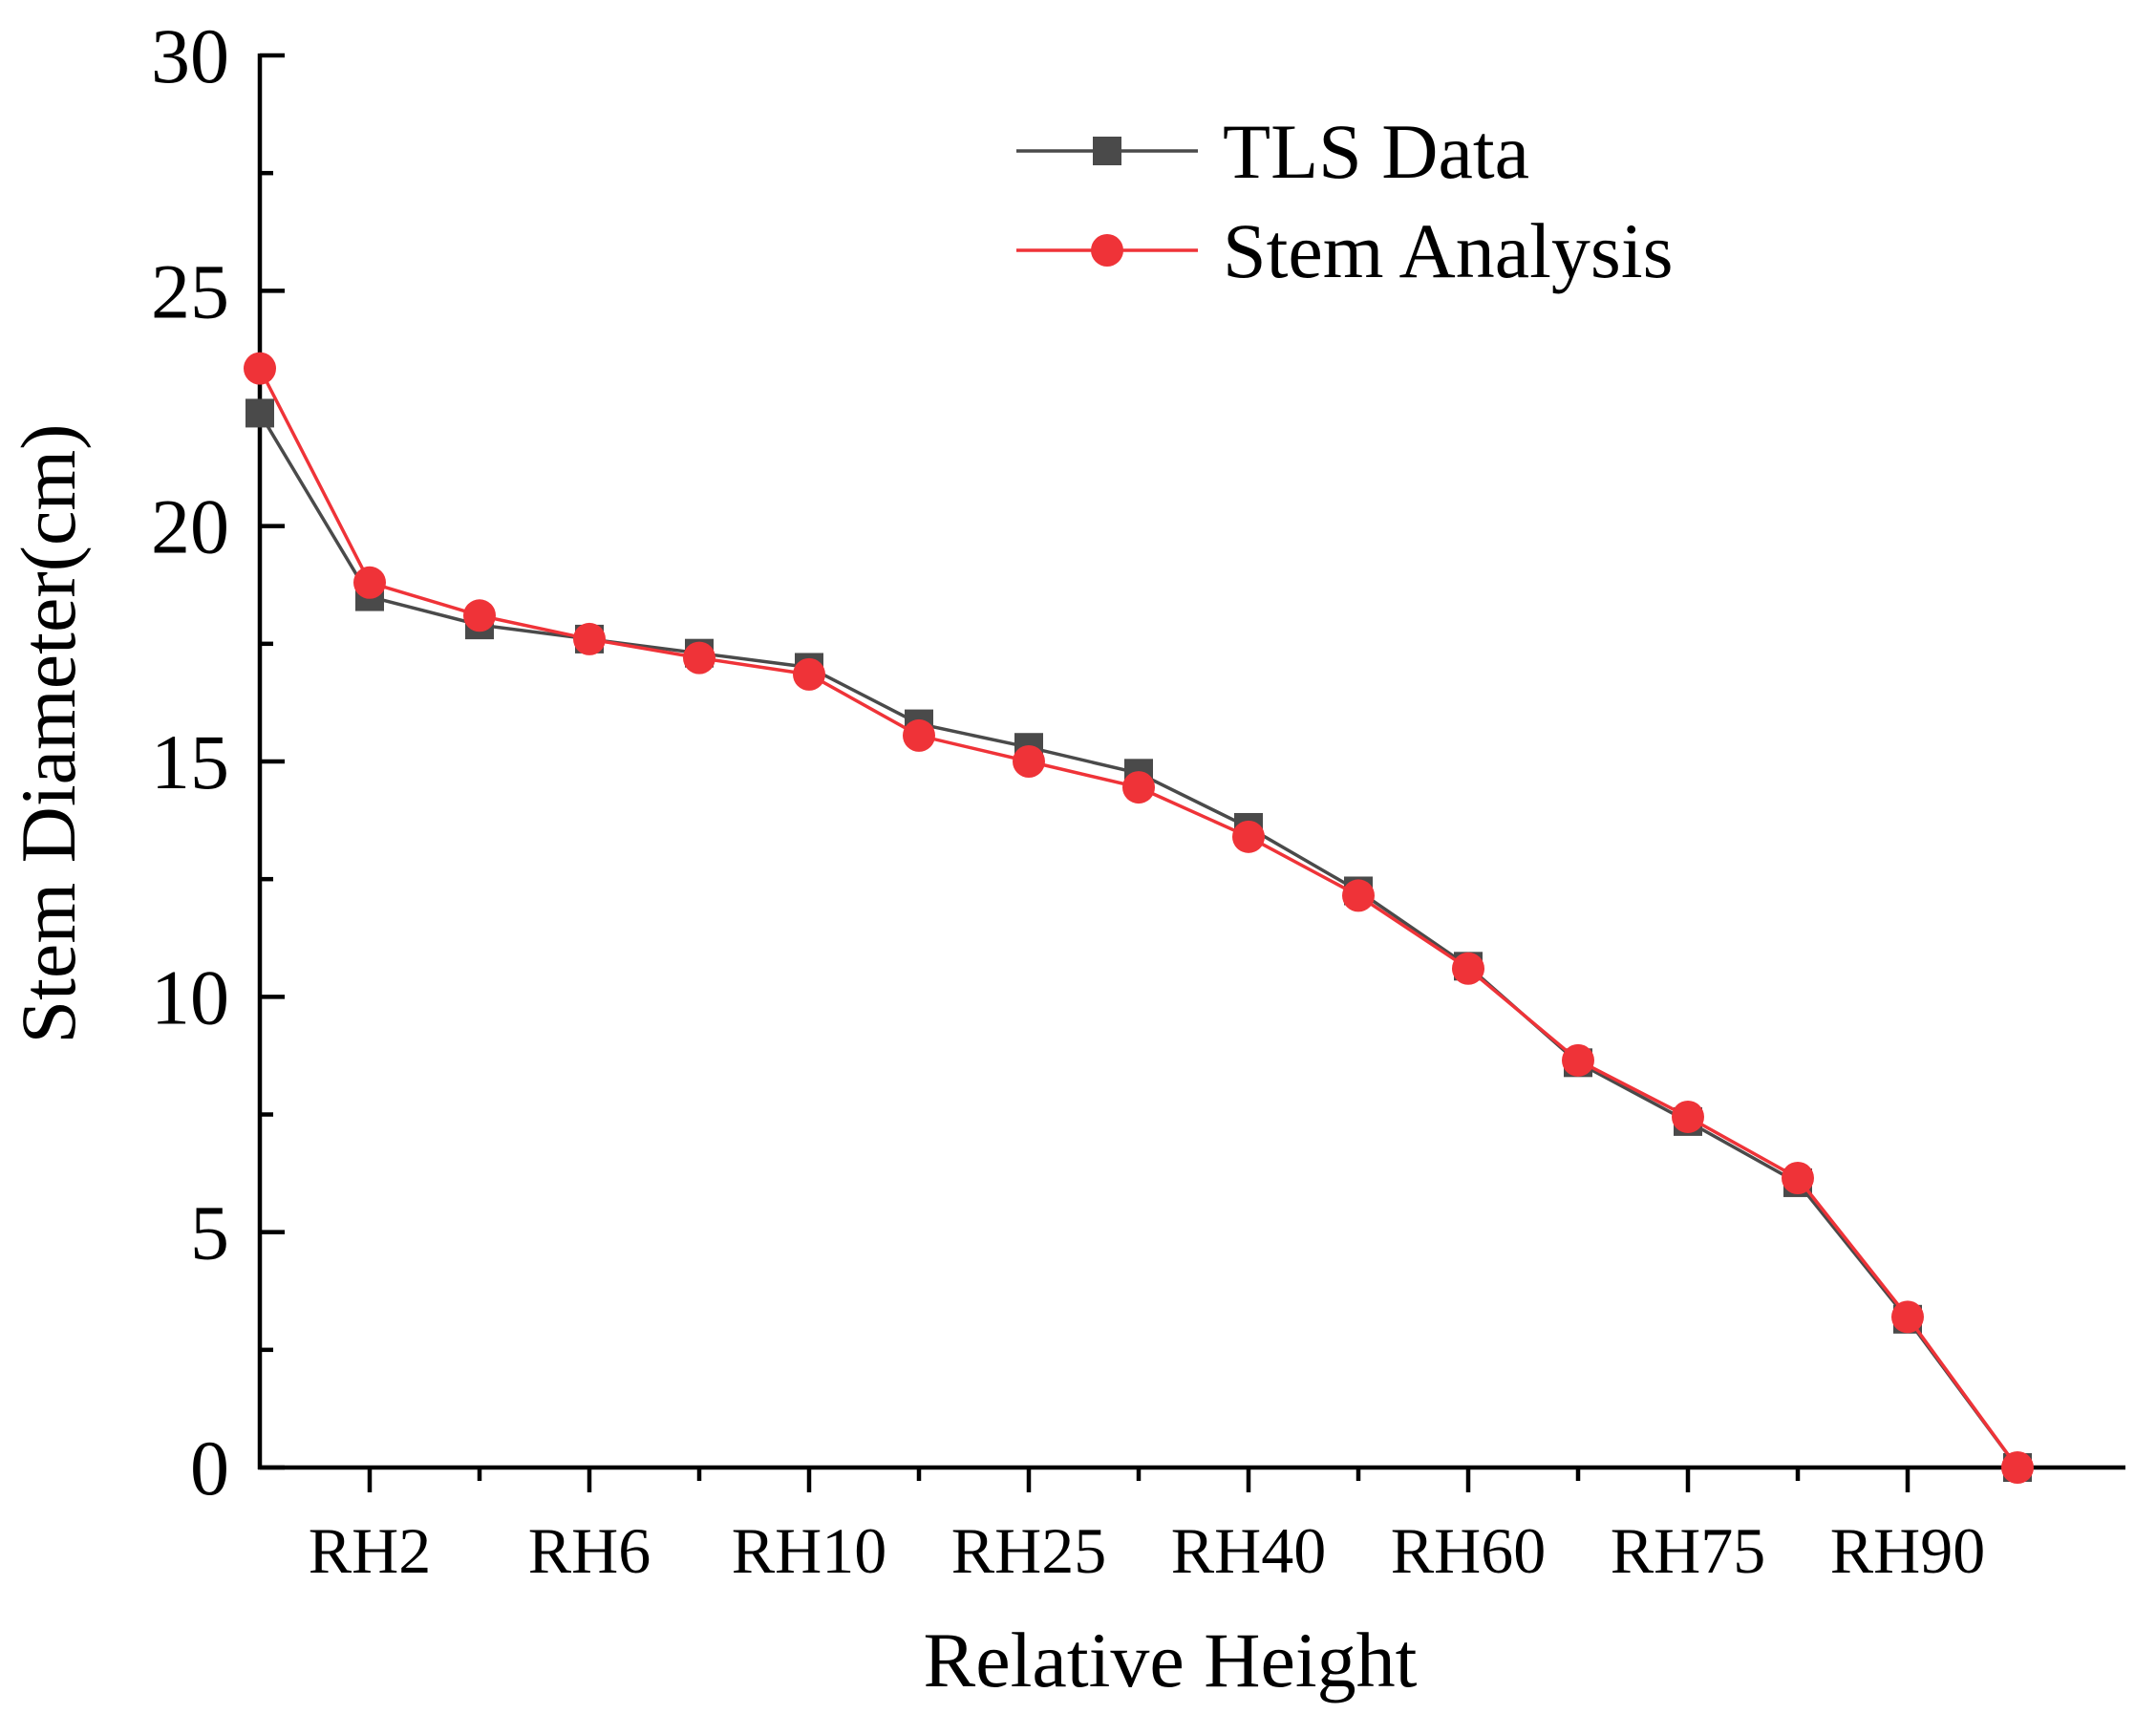  I want to click on x-tick-label: RH40, so click(1248, 1551).